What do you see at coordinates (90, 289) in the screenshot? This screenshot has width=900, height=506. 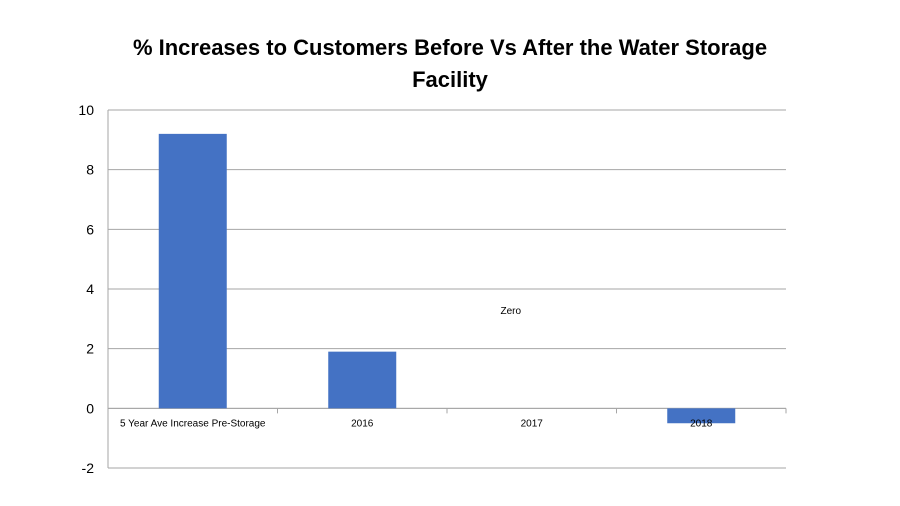 I see `y-tick-label: 4` at bounding box center [90, 289].